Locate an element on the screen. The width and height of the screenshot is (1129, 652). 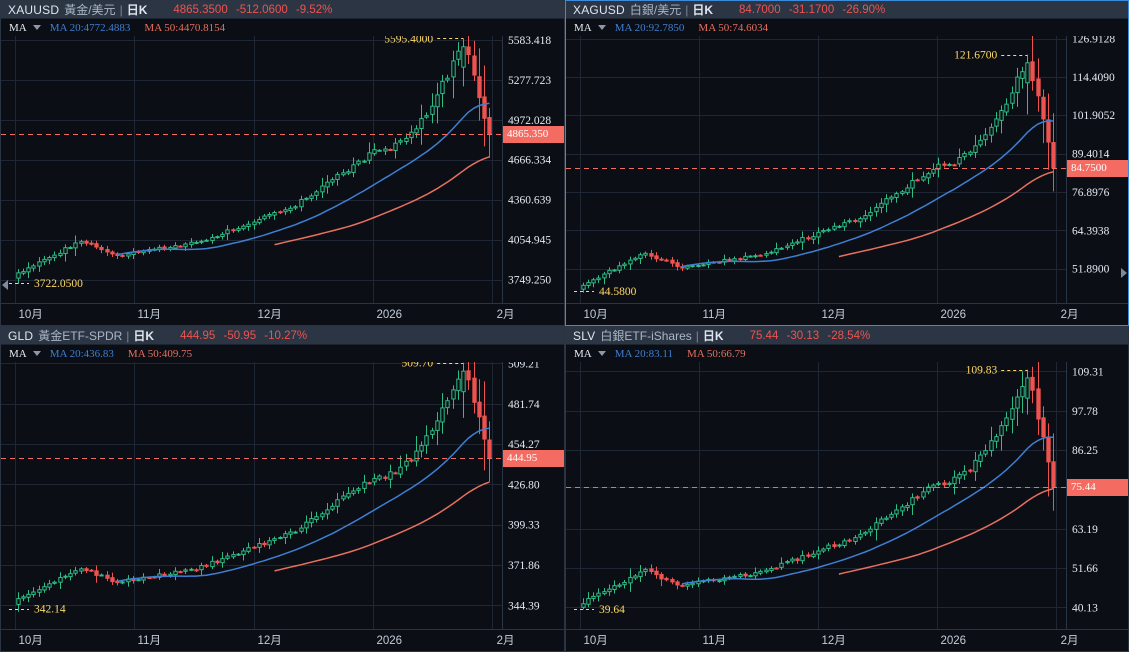
quote-change-pct: -9.52% is located at coordinates (314, 9).